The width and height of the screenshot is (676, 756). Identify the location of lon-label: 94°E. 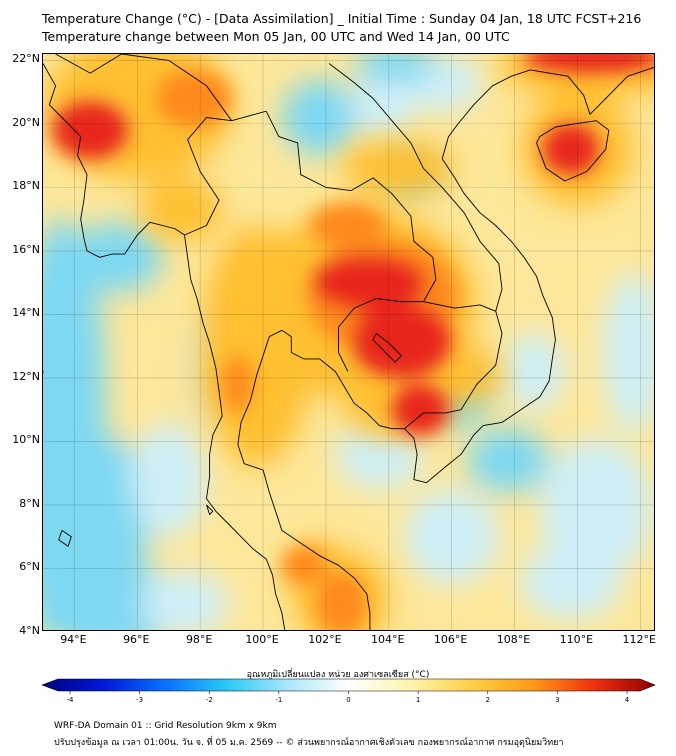
(73, 639).